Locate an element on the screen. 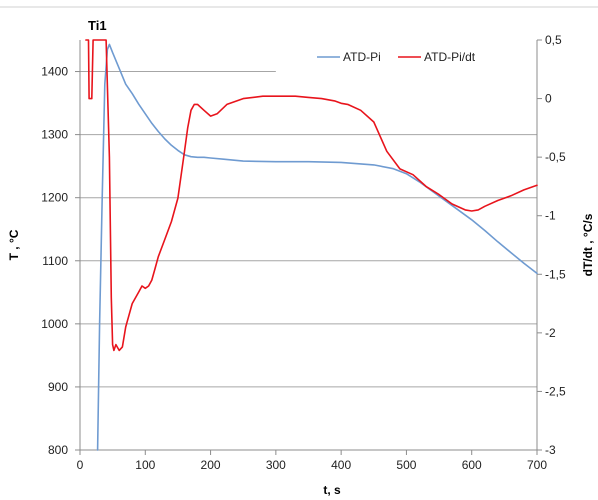  x-tick-label-0: 0 is located at coordinates (80, 465).